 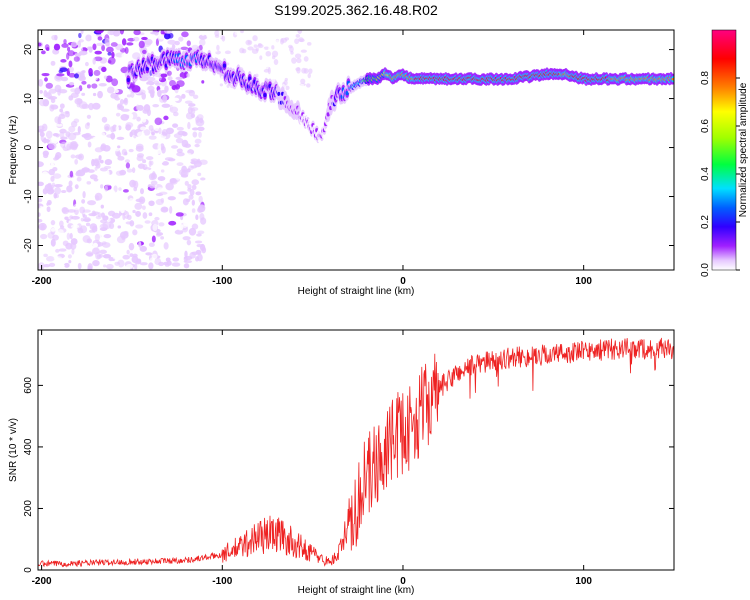 What do you see at coordinates (176, 150) in the screenshot?
I see `spectrogram-noise` at bounding box center [176, 150].